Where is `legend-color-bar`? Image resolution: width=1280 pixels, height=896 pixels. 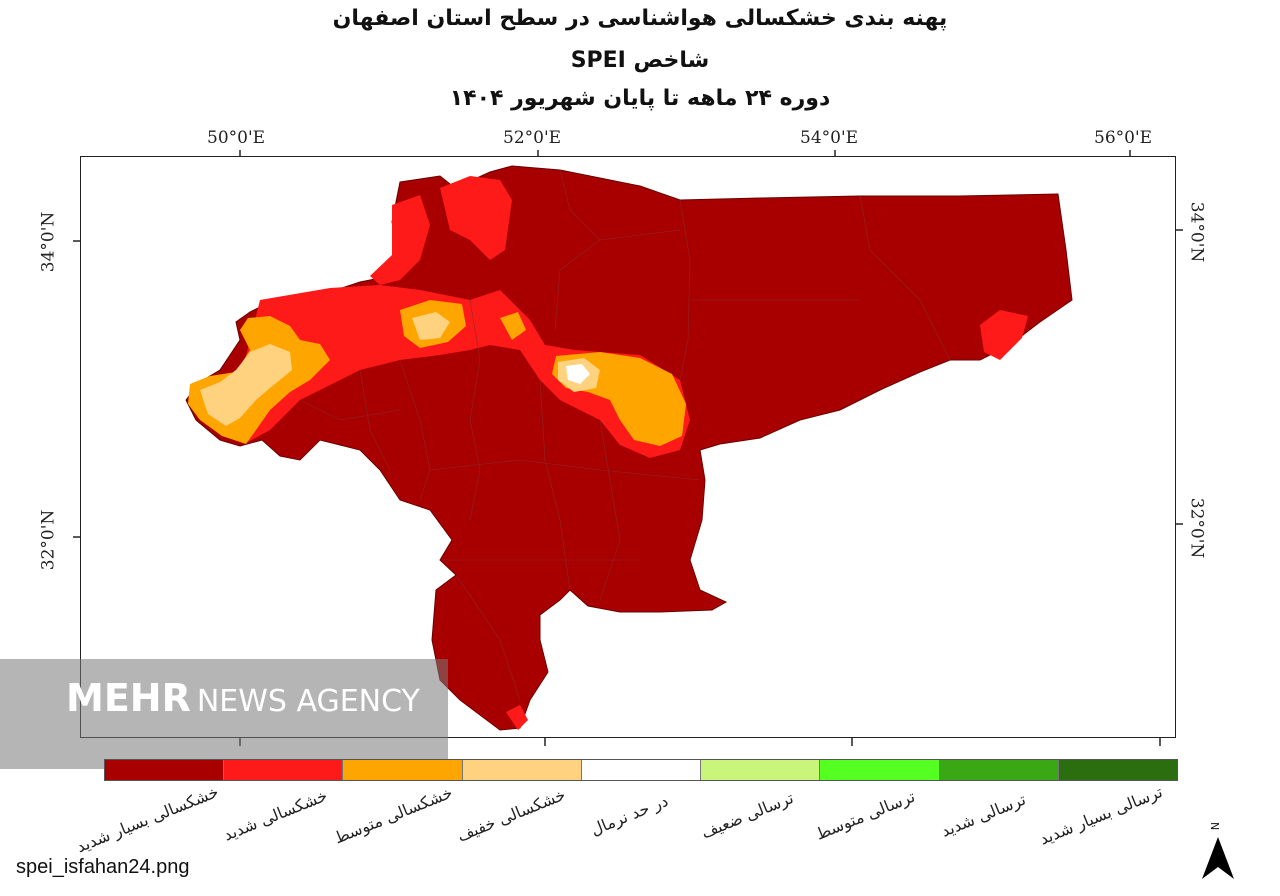 legend-color-bar is located at coordinates (641, 770).